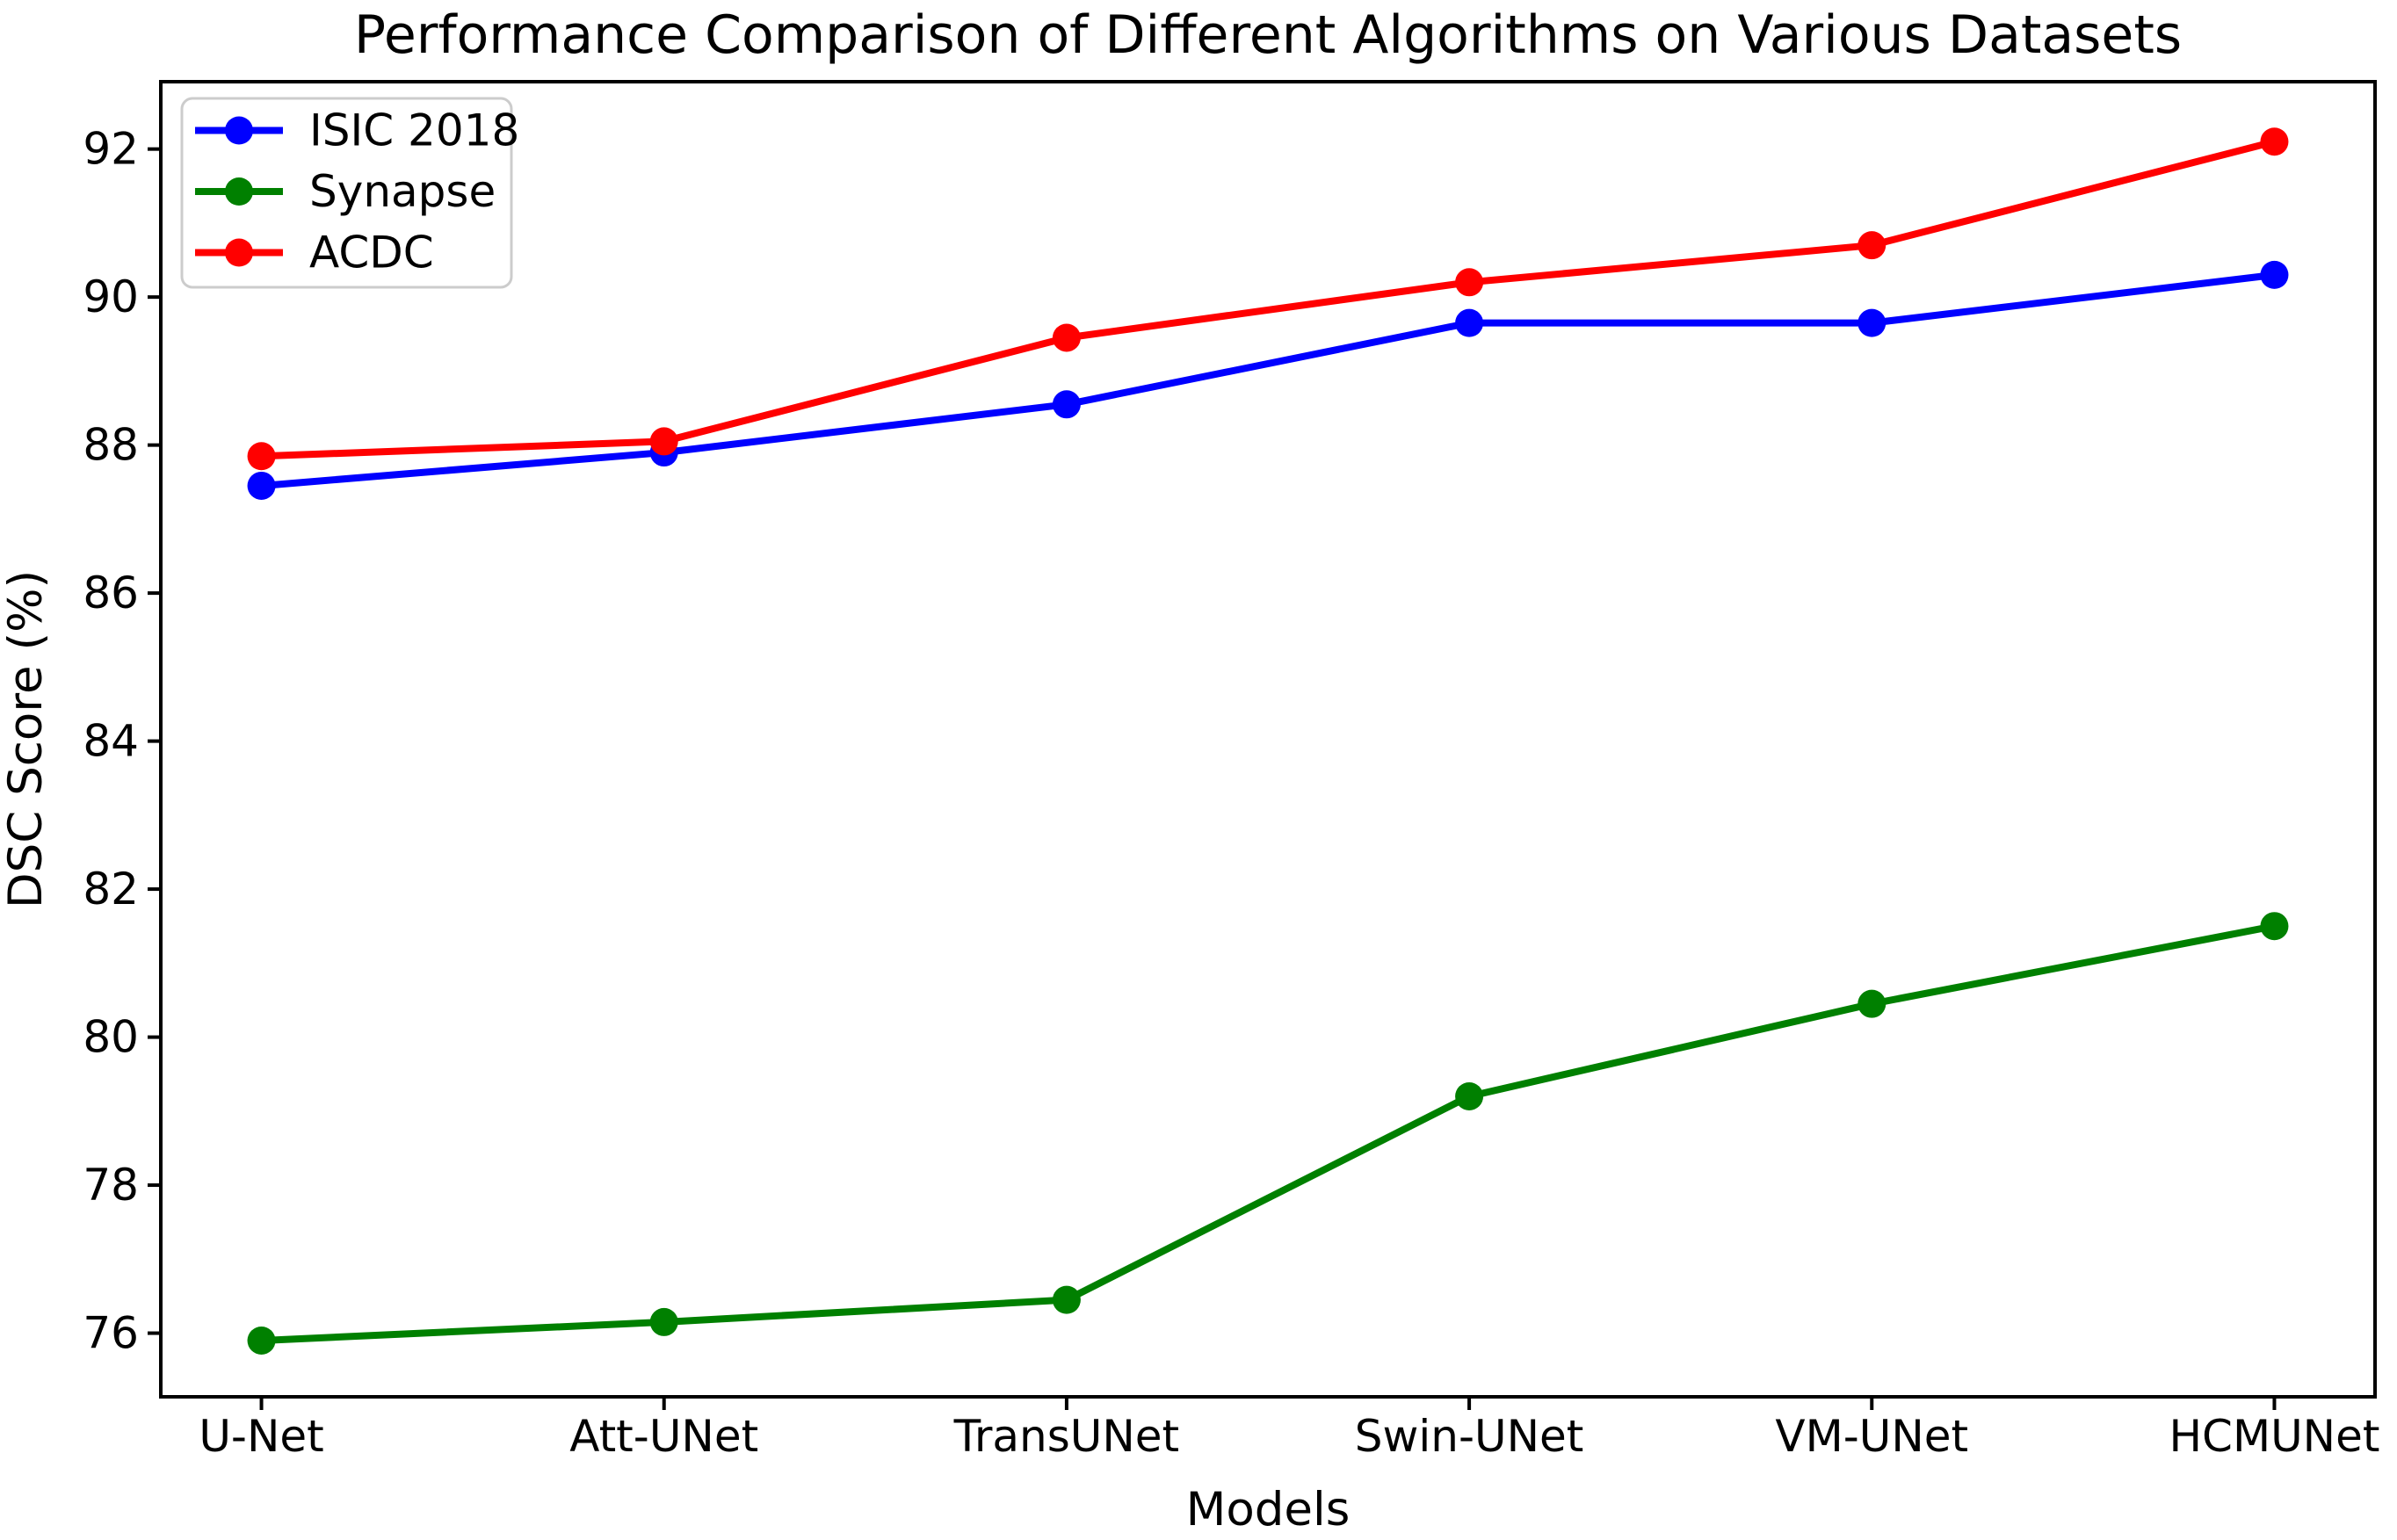 The height and width of the screenshot is (1540, 2397). Describe the element at coordinates (261, 456) in the screenshot. I see `data-point-acdc-u-net` at that location.